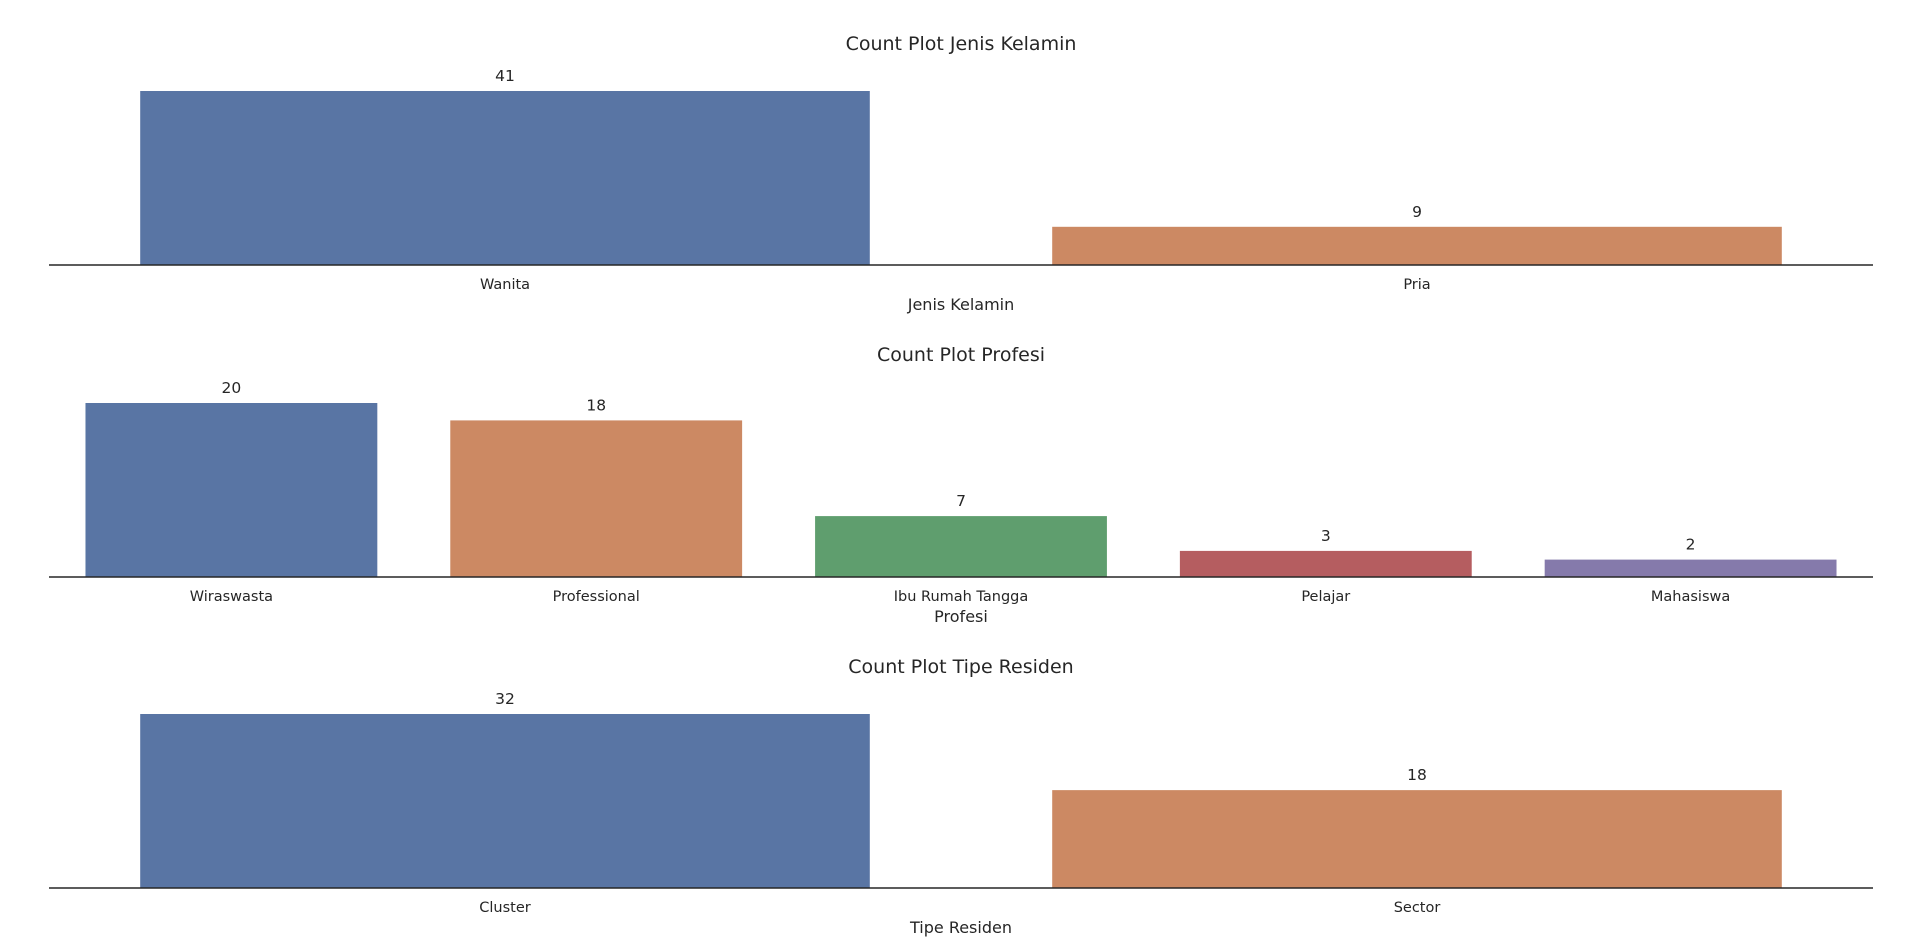 This screenshot has width=1920, height=951. What do you see at coordinates (505, 285) in the screenshot?
I see `x-tick-label: Wanita` at bounding box center [505, 285].